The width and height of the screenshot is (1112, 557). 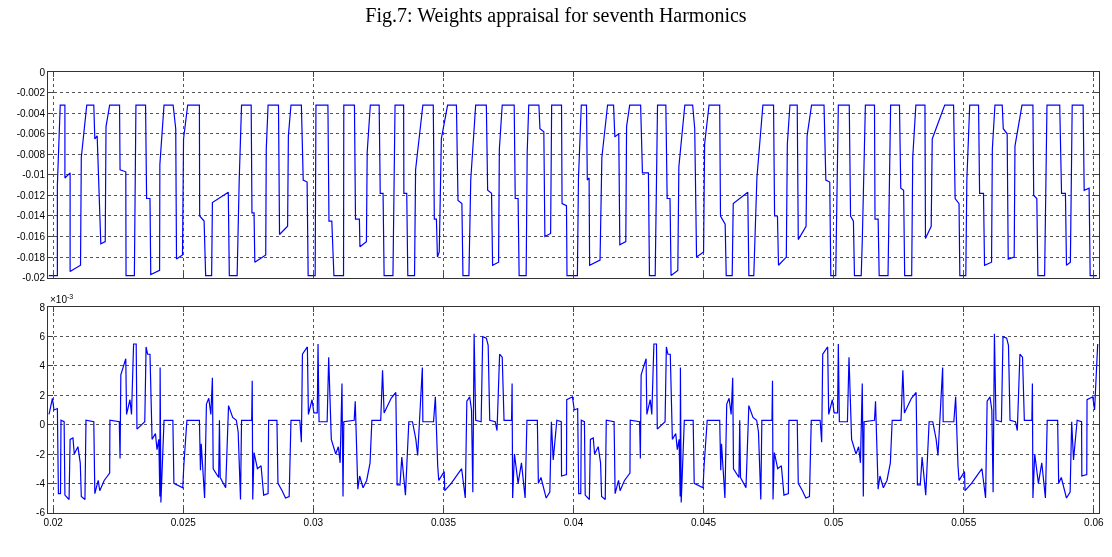 What do you see at coordinates (42, 307) in the screenshot?
I see `y-tick-label: 8` at bounding box center [42, 307].